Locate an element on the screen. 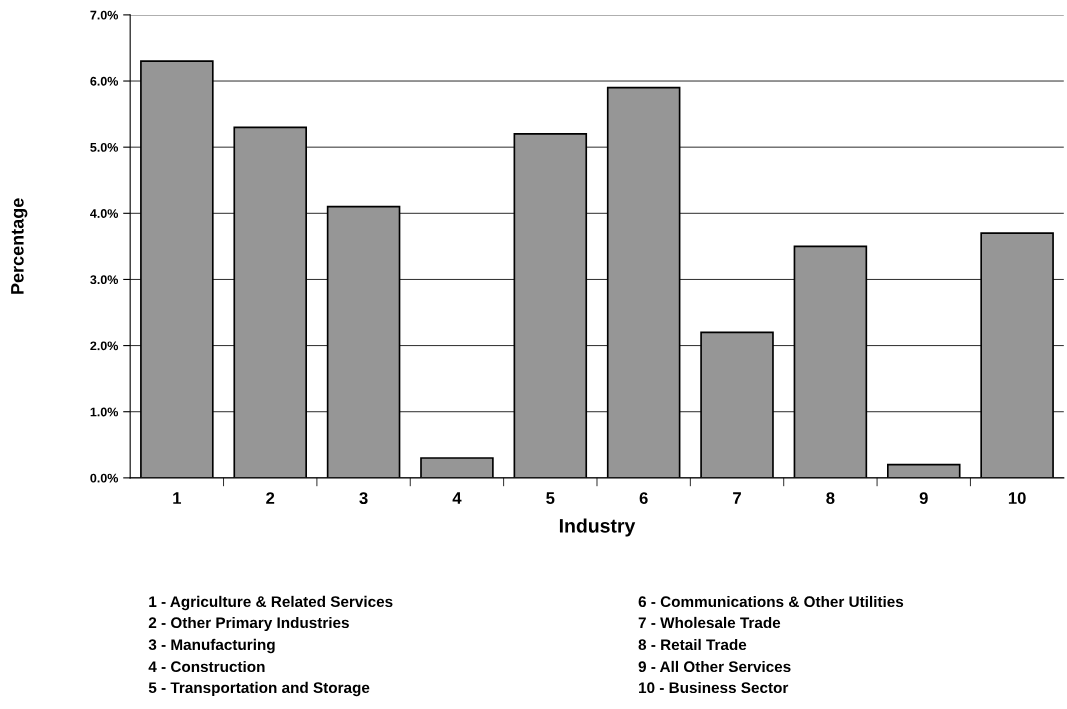 The width and height of the screenshot is (1067, 709). y-tick-label: 2.0% is located at coordinates (104, 346).